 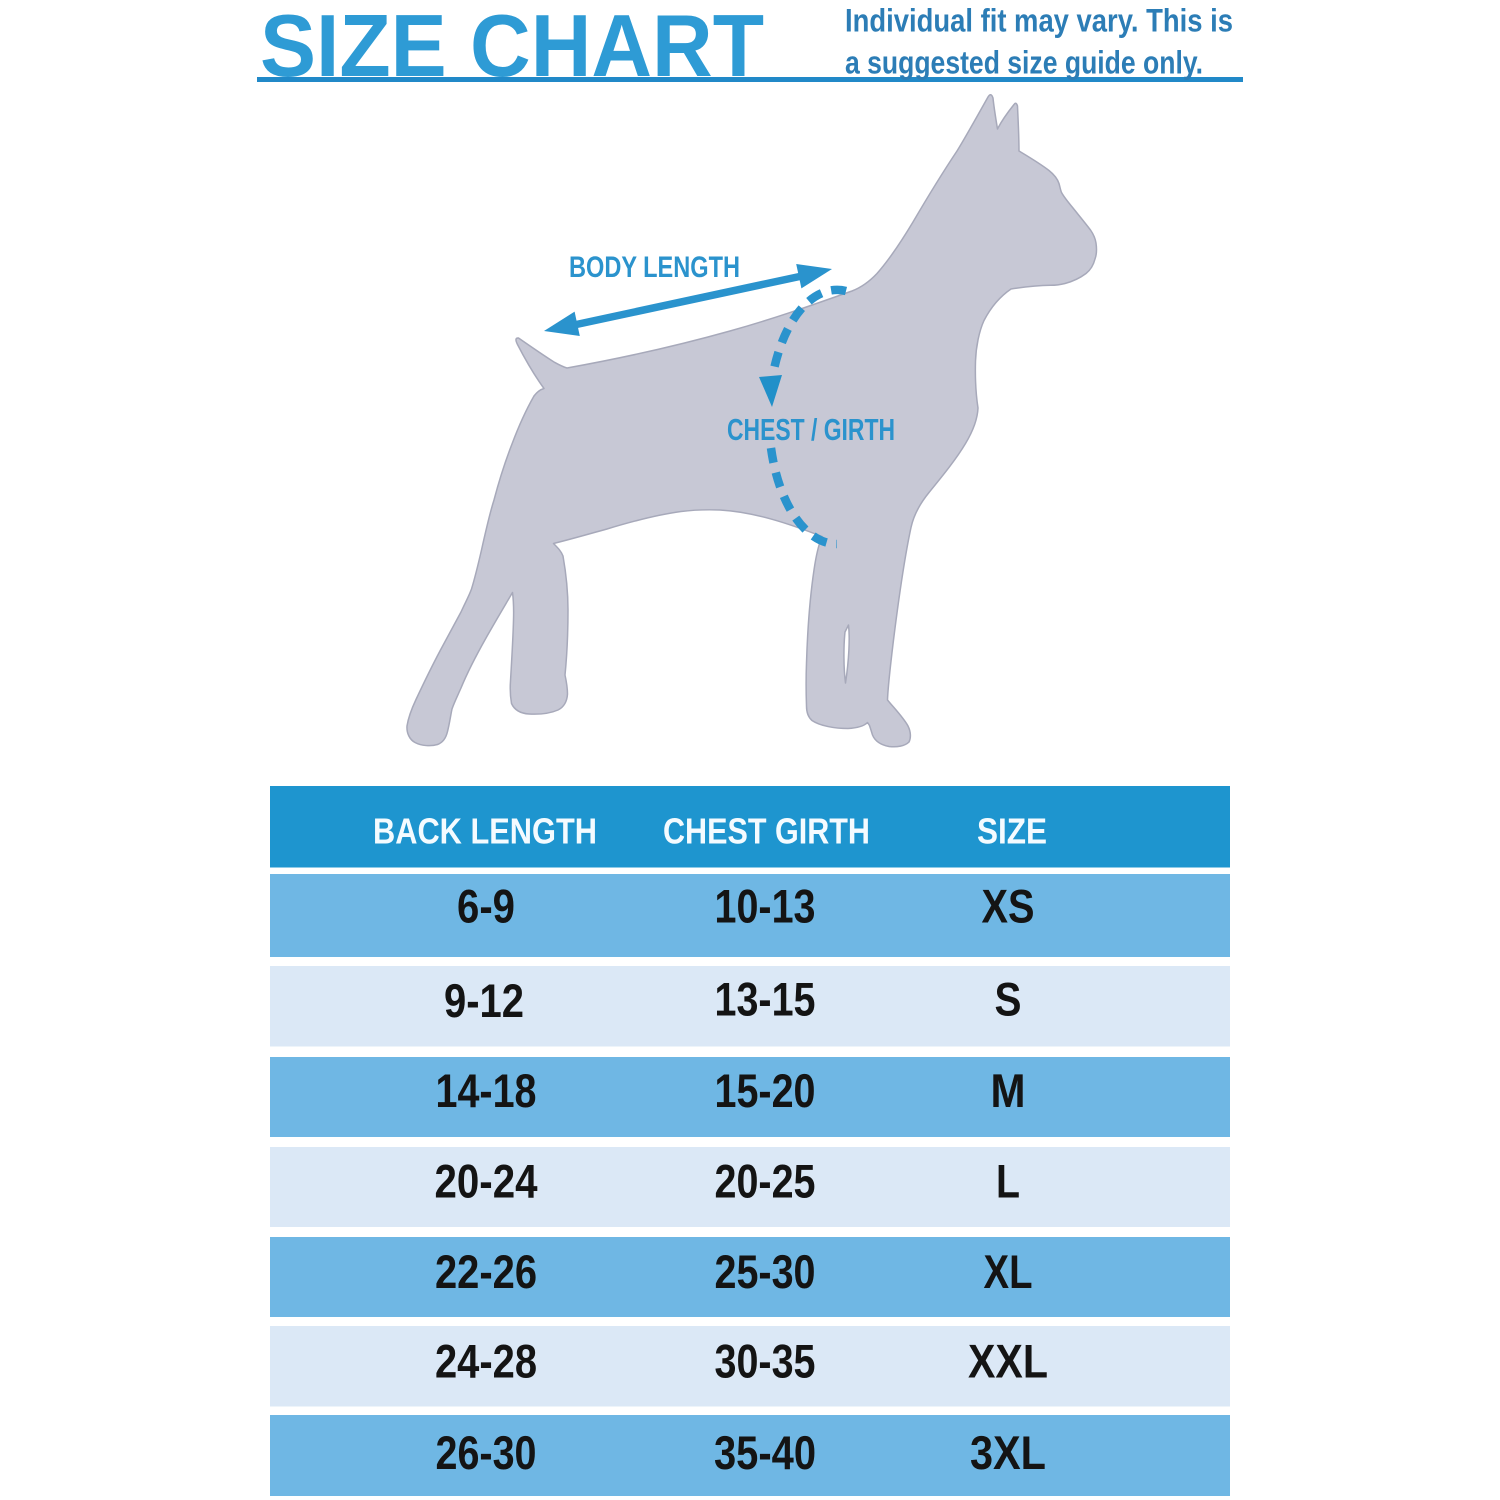 I want to click on svg-text: 24-28, so click(x=486, y=1361).